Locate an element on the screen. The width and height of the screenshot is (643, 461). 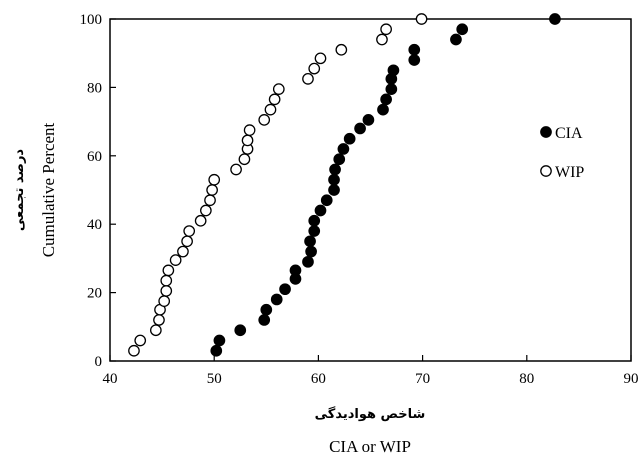
x-axis-label: CIA or WIP is located at coordinates (370, 446).